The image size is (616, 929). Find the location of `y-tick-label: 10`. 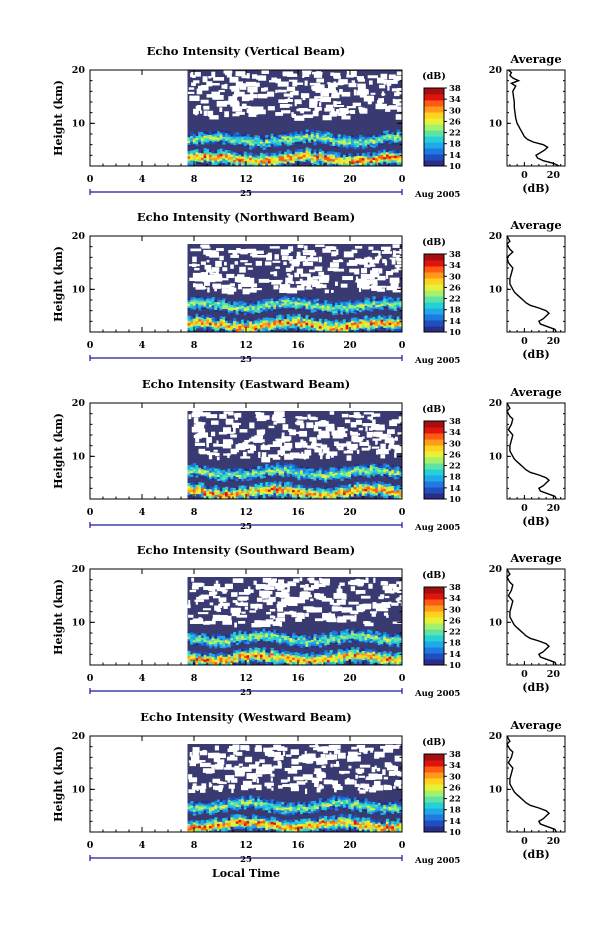

y-tick-label: 10 is located at coordinates (79, 289).